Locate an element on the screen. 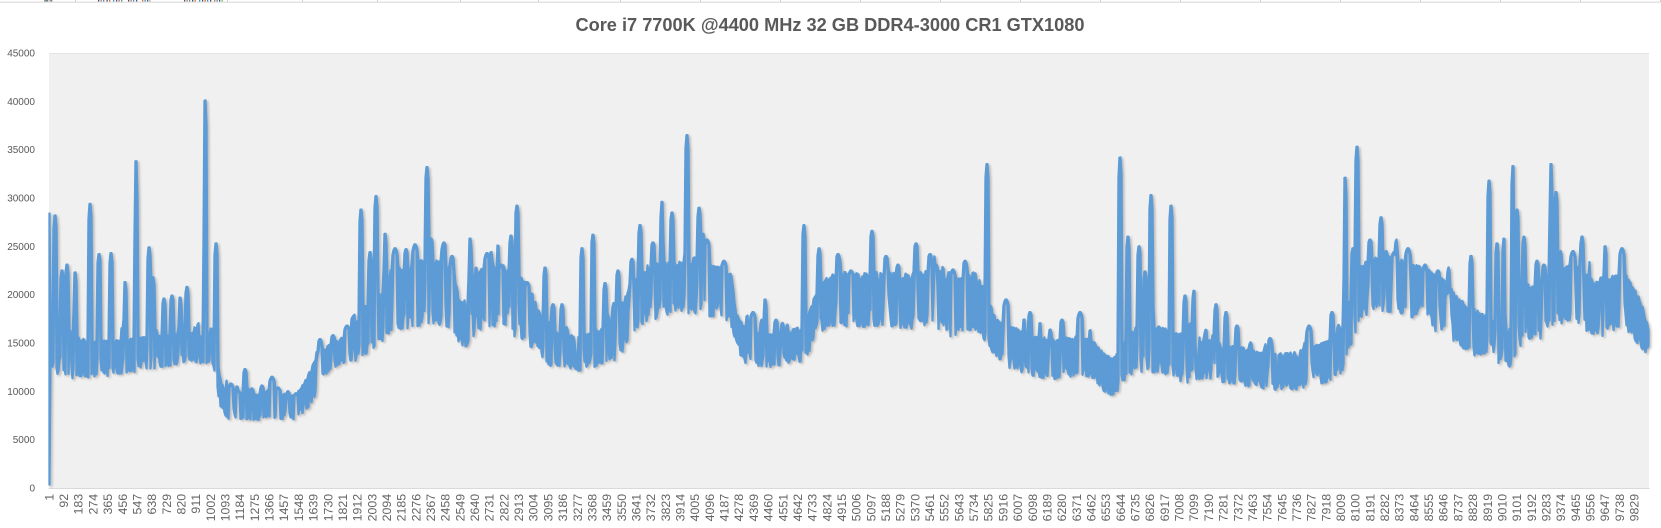 Image resolution: width=1661 pixels, height=528 pixels. svg-text: 7099 is located at coordinates (1194, 508).